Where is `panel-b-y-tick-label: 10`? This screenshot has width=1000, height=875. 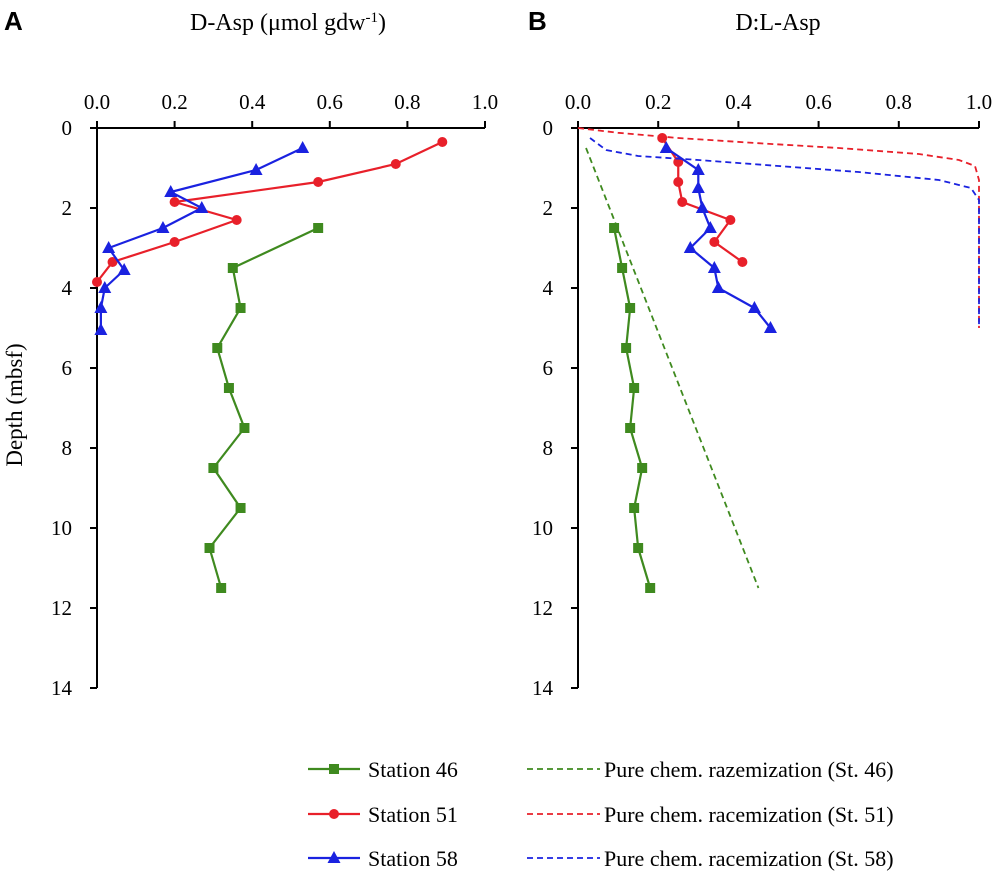
panel-b-y-tick-label: 10 is located at coordinates (542, 528).